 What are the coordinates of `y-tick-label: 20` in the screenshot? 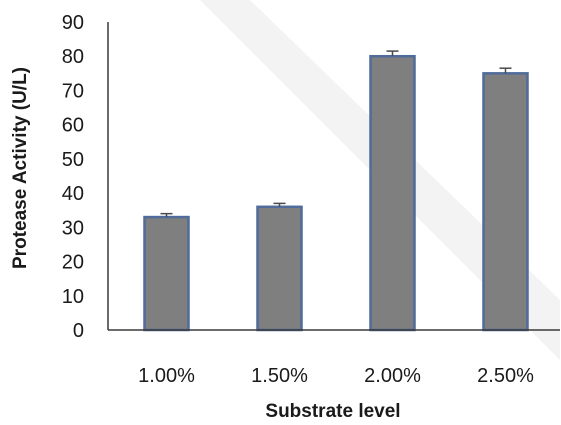 It's located at (73, 263).